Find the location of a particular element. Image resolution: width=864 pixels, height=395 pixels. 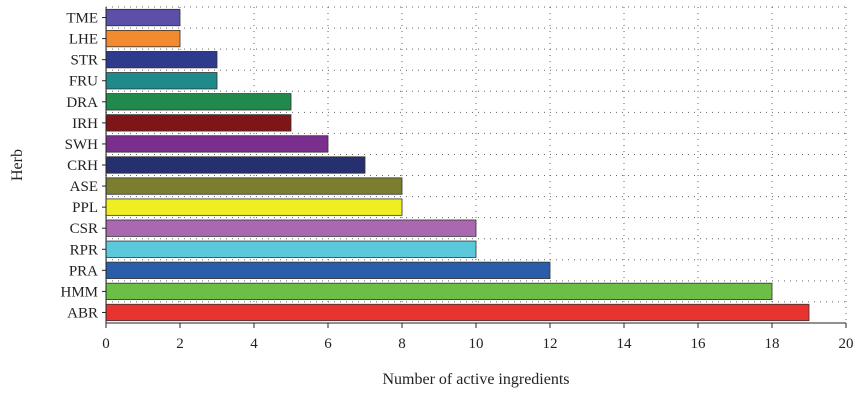

x-tick-label: 16 is located at coordinates (699, 344).